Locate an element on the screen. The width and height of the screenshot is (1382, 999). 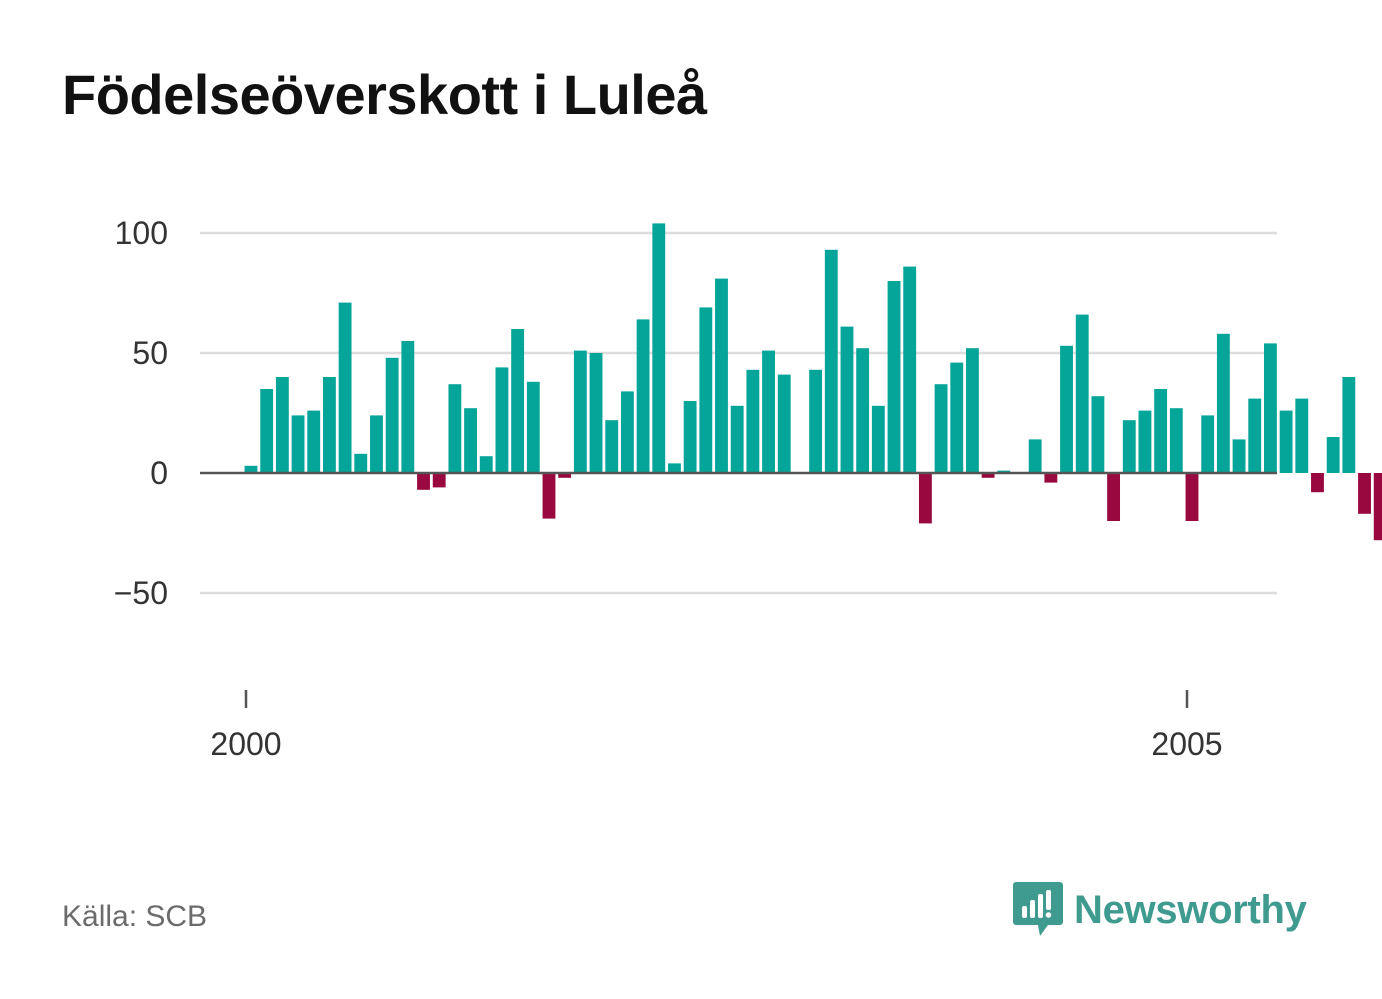
y-tick-label: 0 is located at coordinates (159, 473).